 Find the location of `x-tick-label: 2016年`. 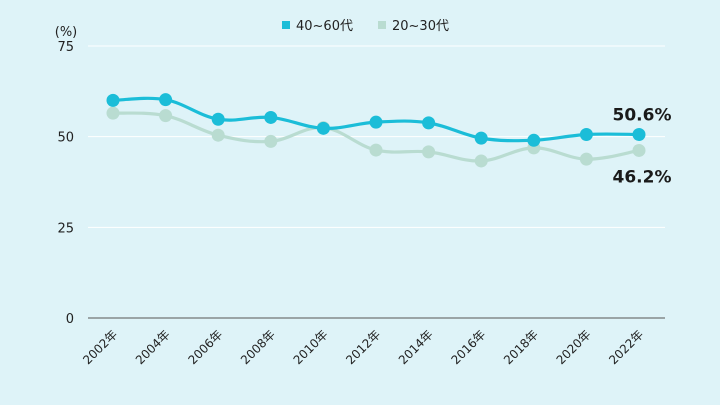

x-tick-label: 2016年 is located at coordinates (468, 347).